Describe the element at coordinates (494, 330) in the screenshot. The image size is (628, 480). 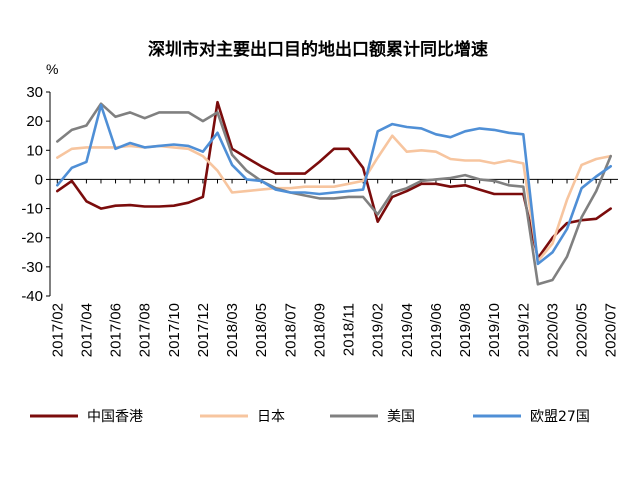
I see `x-tick-label: 2019/10` at that location.